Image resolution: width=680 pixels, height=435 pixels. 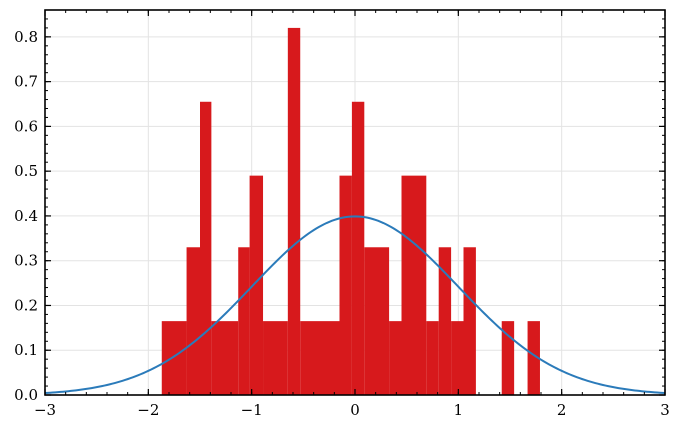 I want to click on y-tick-label: 0.5, so click(x=26, y=171).